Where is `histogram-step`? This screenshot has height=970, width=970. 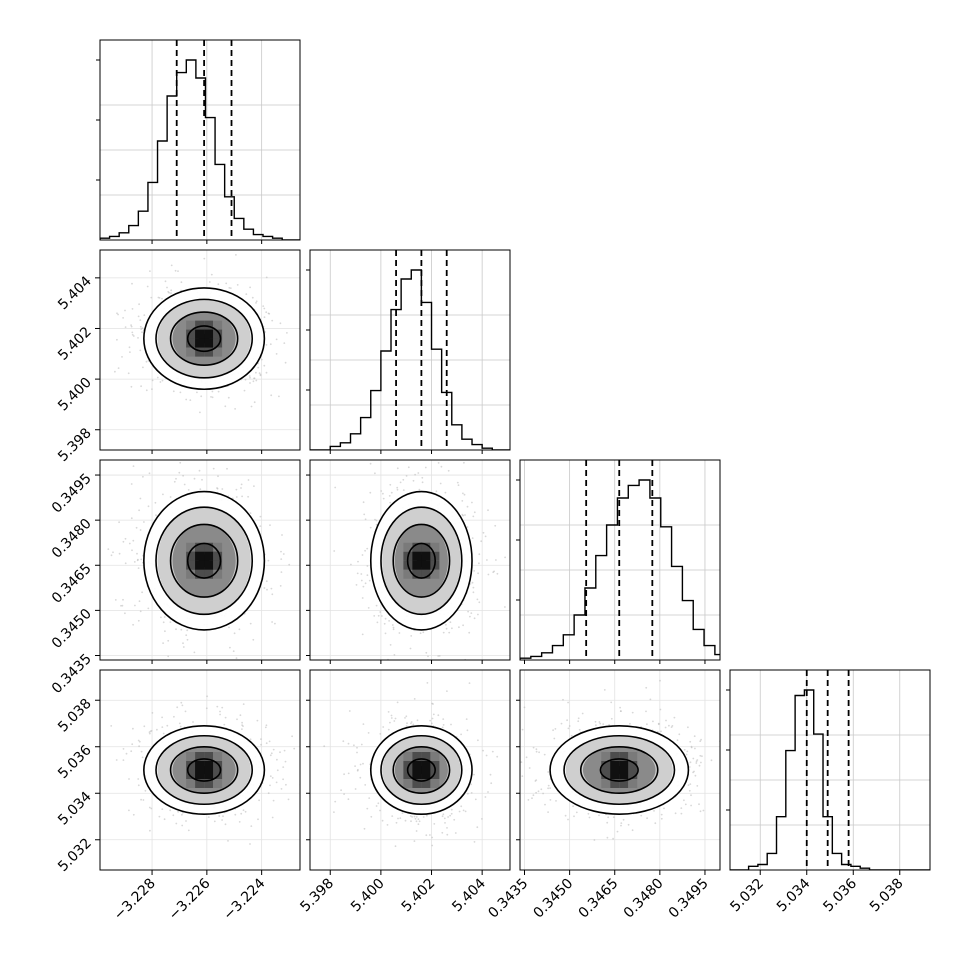
histogram-step is located at coordinates (620, 569).